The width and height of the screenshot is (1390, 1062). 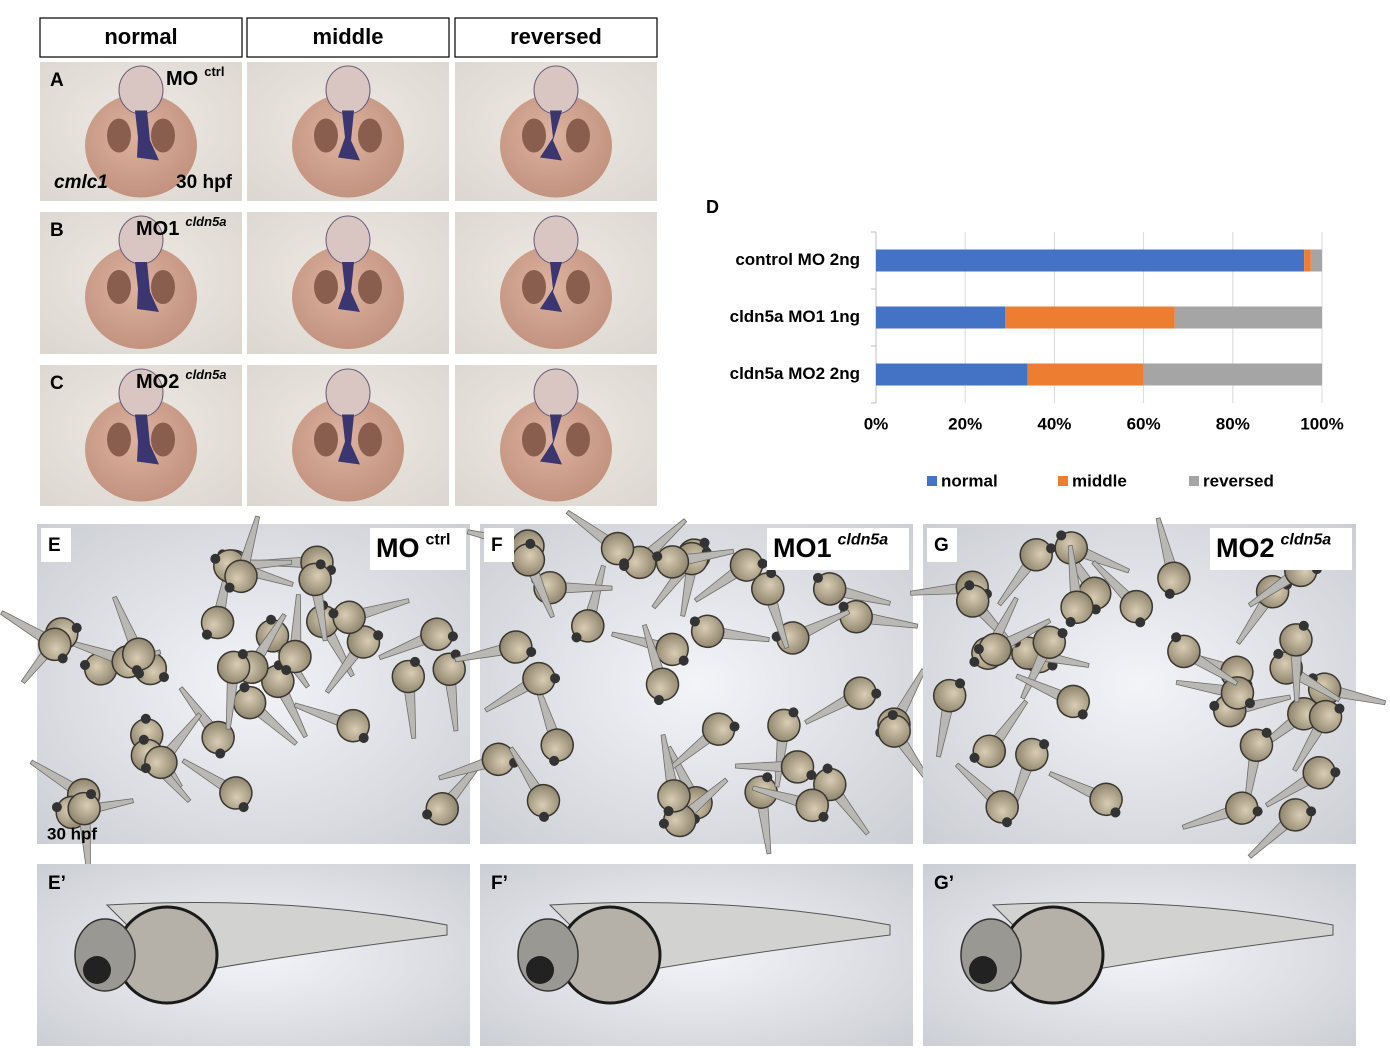 I want to click on treatment-label: MO1 cldn5a, so click(x=830, y=547).